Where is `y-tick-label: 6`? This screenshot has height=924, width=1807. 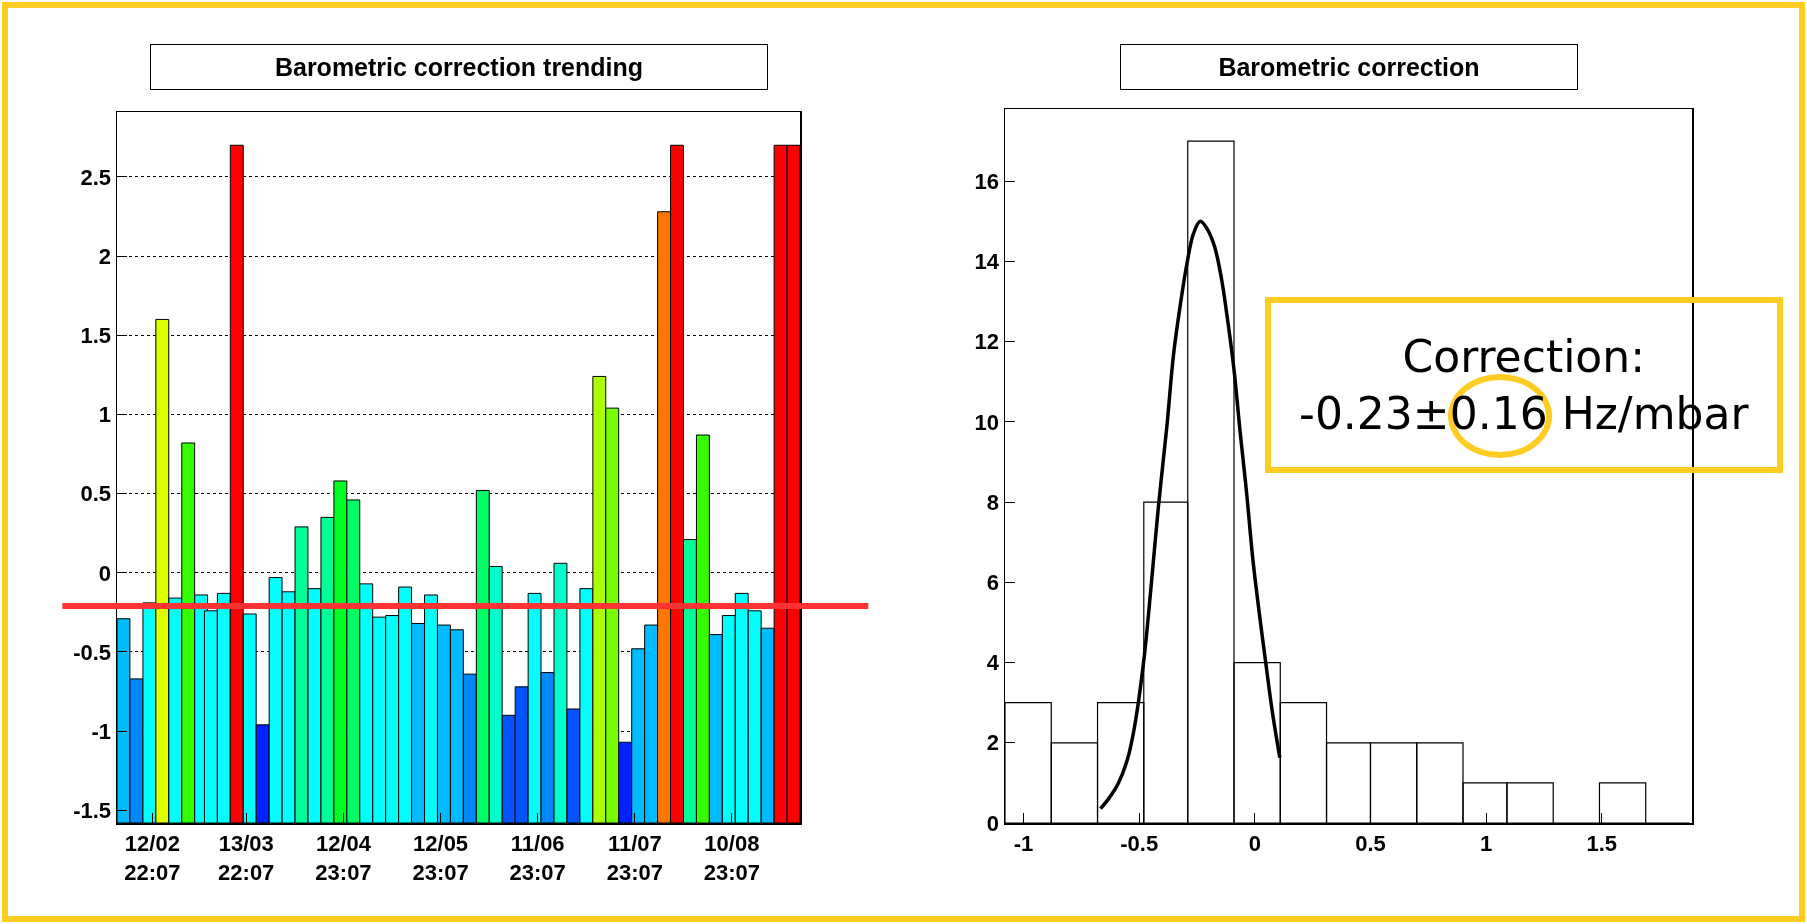 y-tick-label: 6 is located at coordinates (993, 583).